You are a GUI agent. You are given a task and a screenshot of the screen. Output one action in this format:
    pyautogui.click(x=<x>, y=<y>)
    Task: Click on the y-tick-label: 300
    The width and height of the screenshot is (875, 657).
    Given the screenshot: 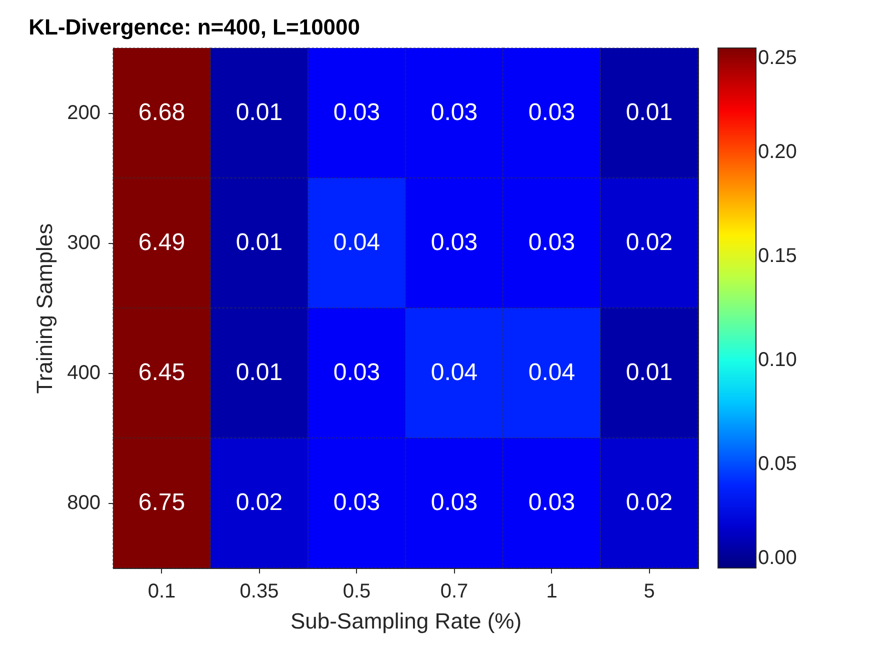 What is the action you would take?
    pyautogui.click(x=83, y=243)
    